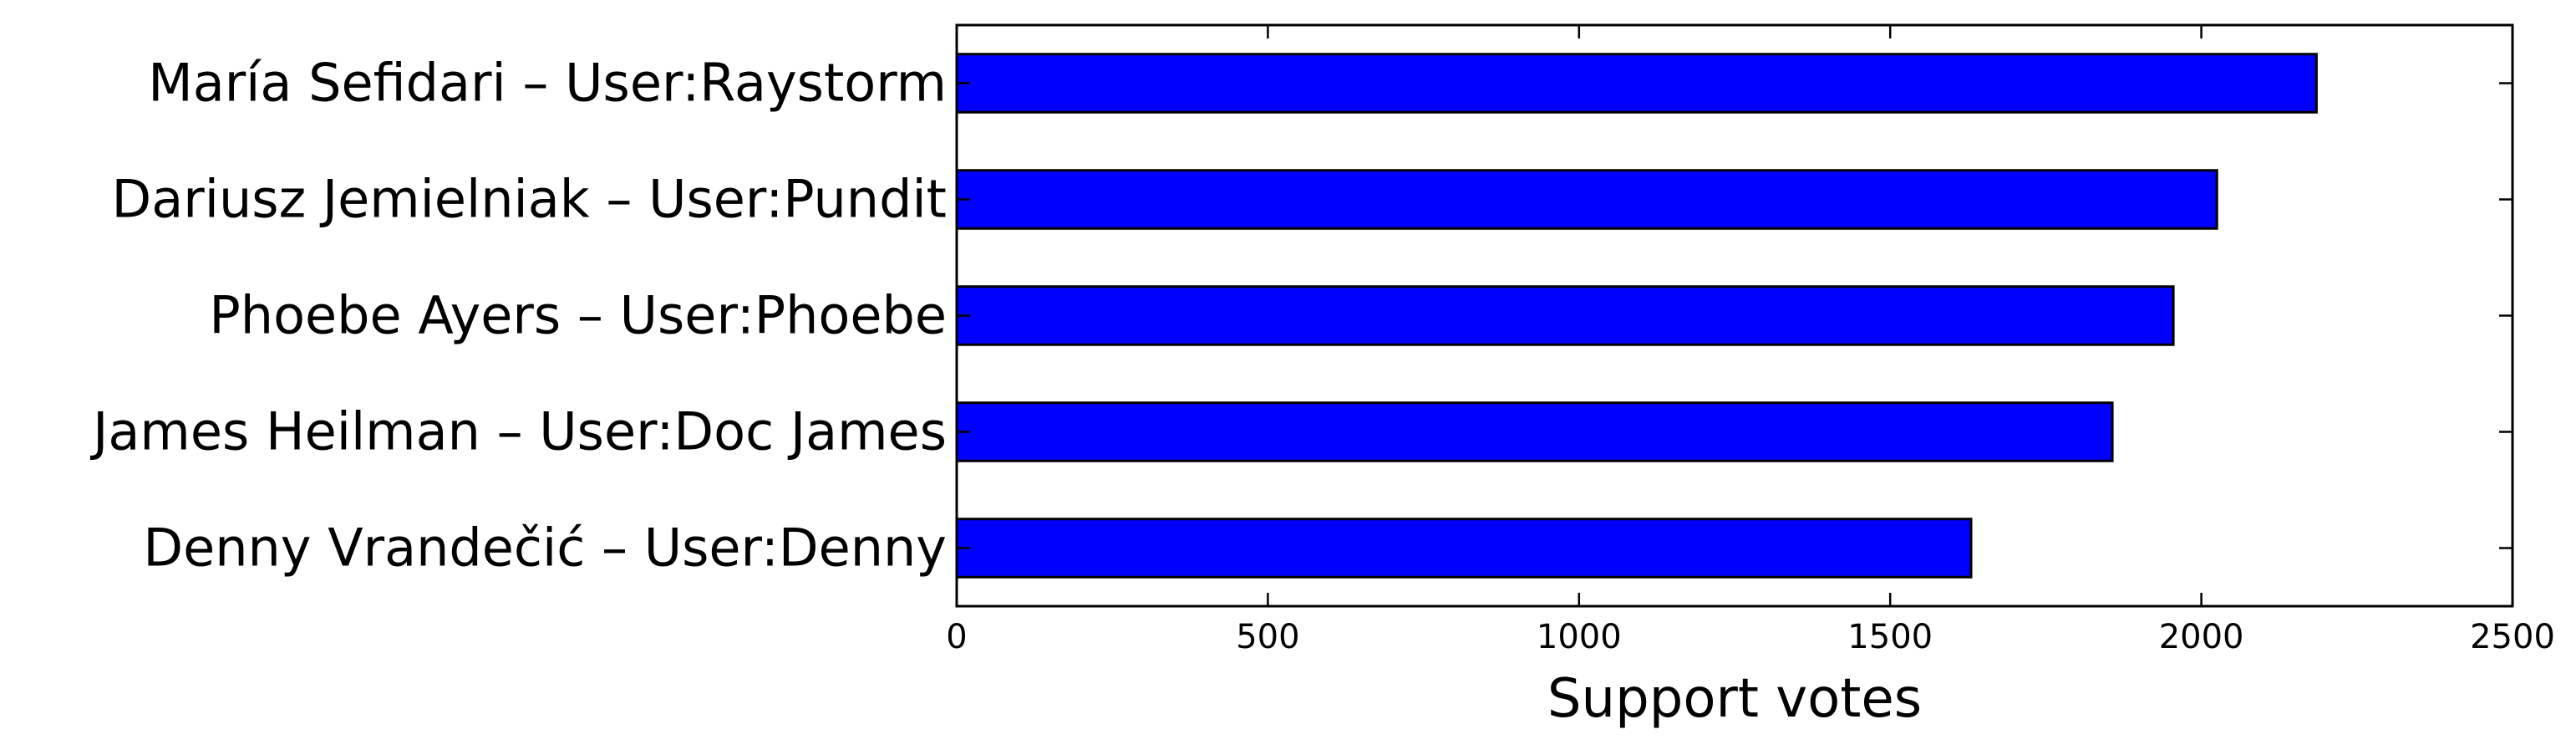 This screenshot has height=755, width=2576. I want to click on category-label-3: James Heilman – User:Doc James, so click(518, 431).